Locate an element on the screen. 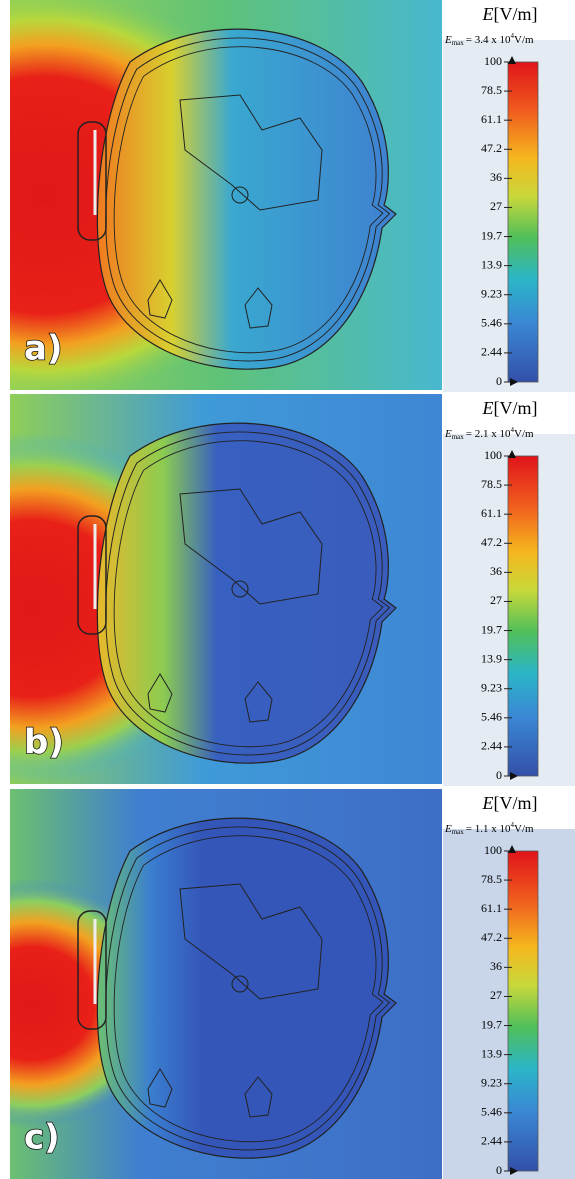 The image size is (575, 1179). emax-text: = 1.1 x 10 is located at coordinates (488, 829).